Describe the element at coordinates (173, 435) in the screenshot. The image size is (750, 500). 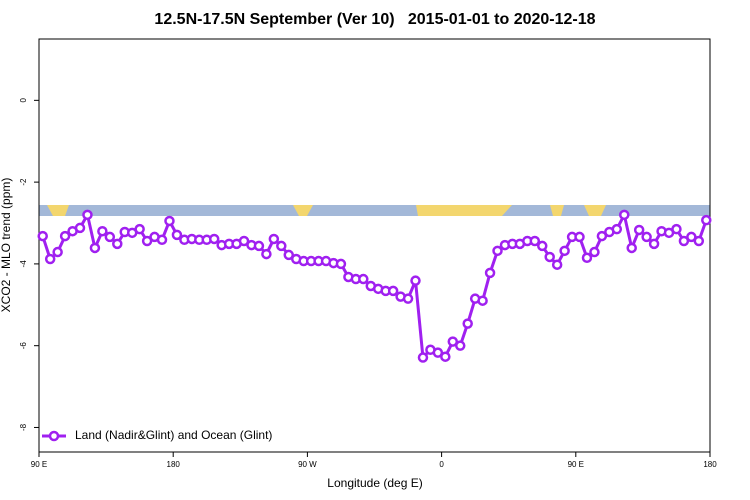
I see `legend-label: Land (Nadir&Glint) and Ocean (Glint)` at that location.